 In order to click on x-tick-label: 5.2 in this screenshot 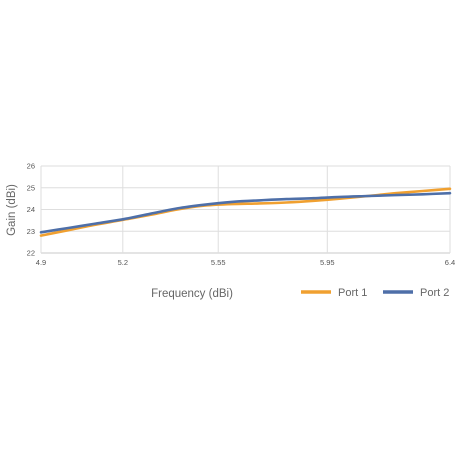, I will do `click(123, 262)`.